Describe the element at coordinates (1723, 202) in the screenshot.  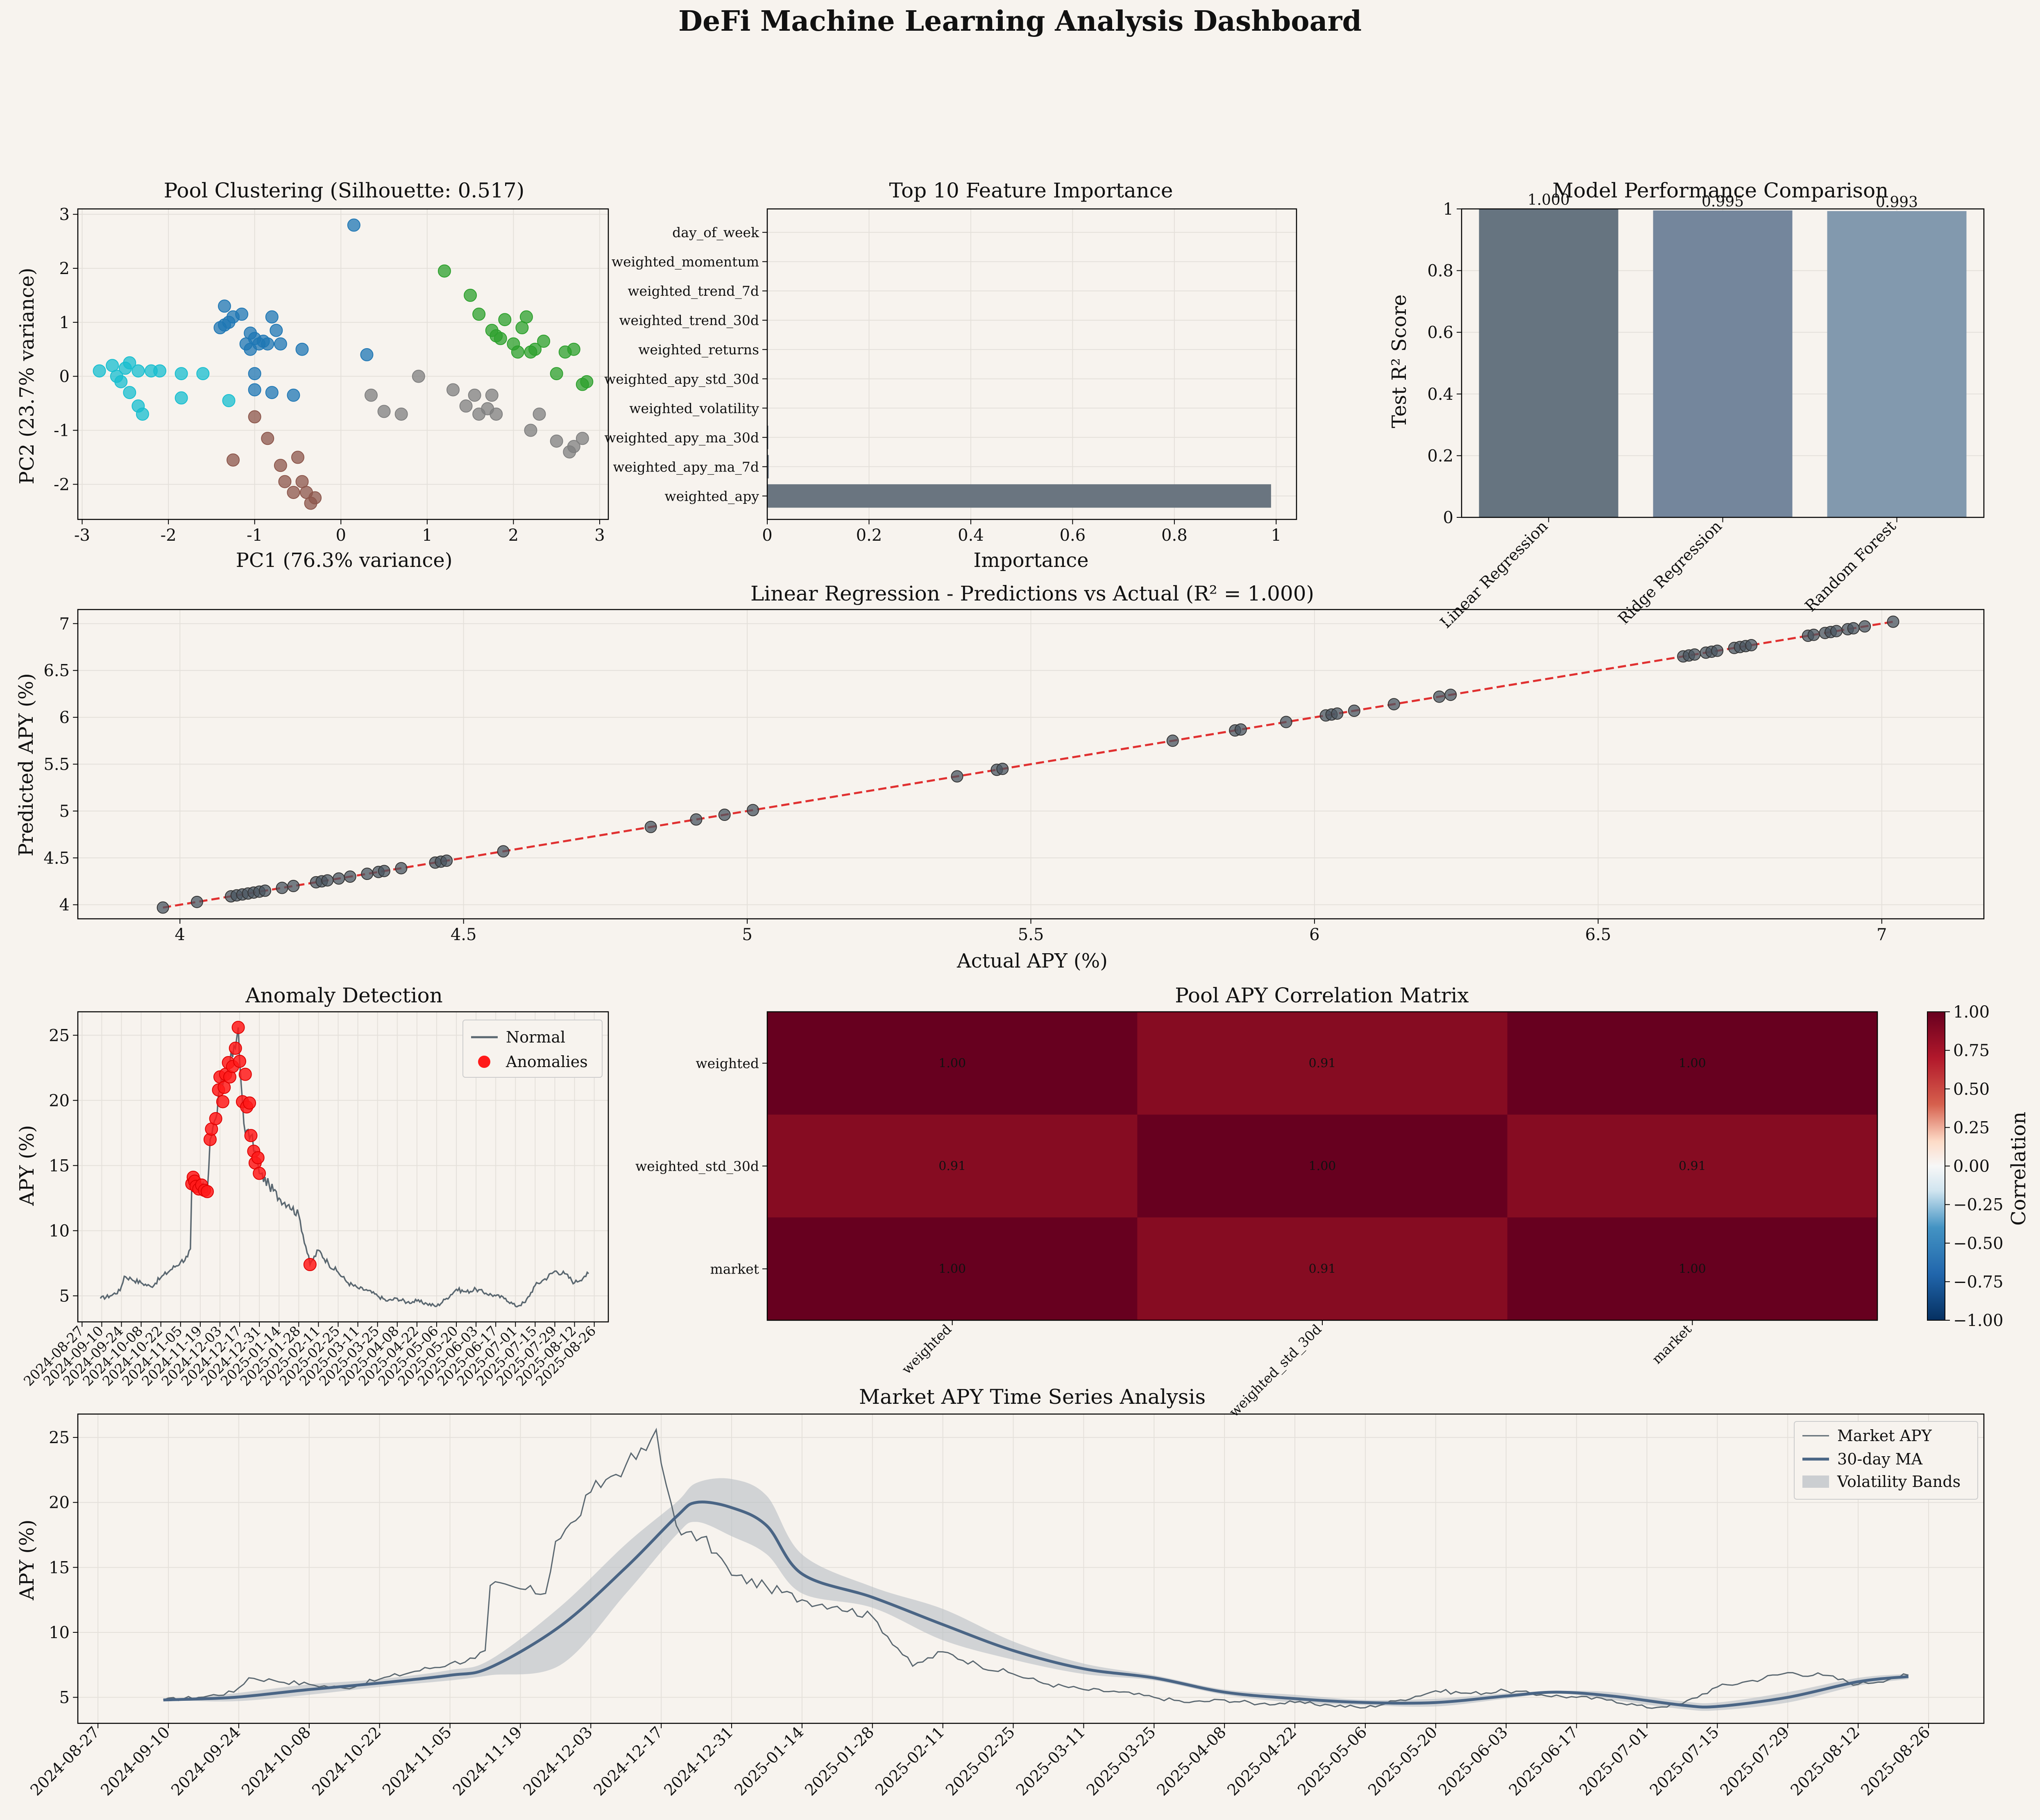
I see `bar-data-label: 0.995` at that location.